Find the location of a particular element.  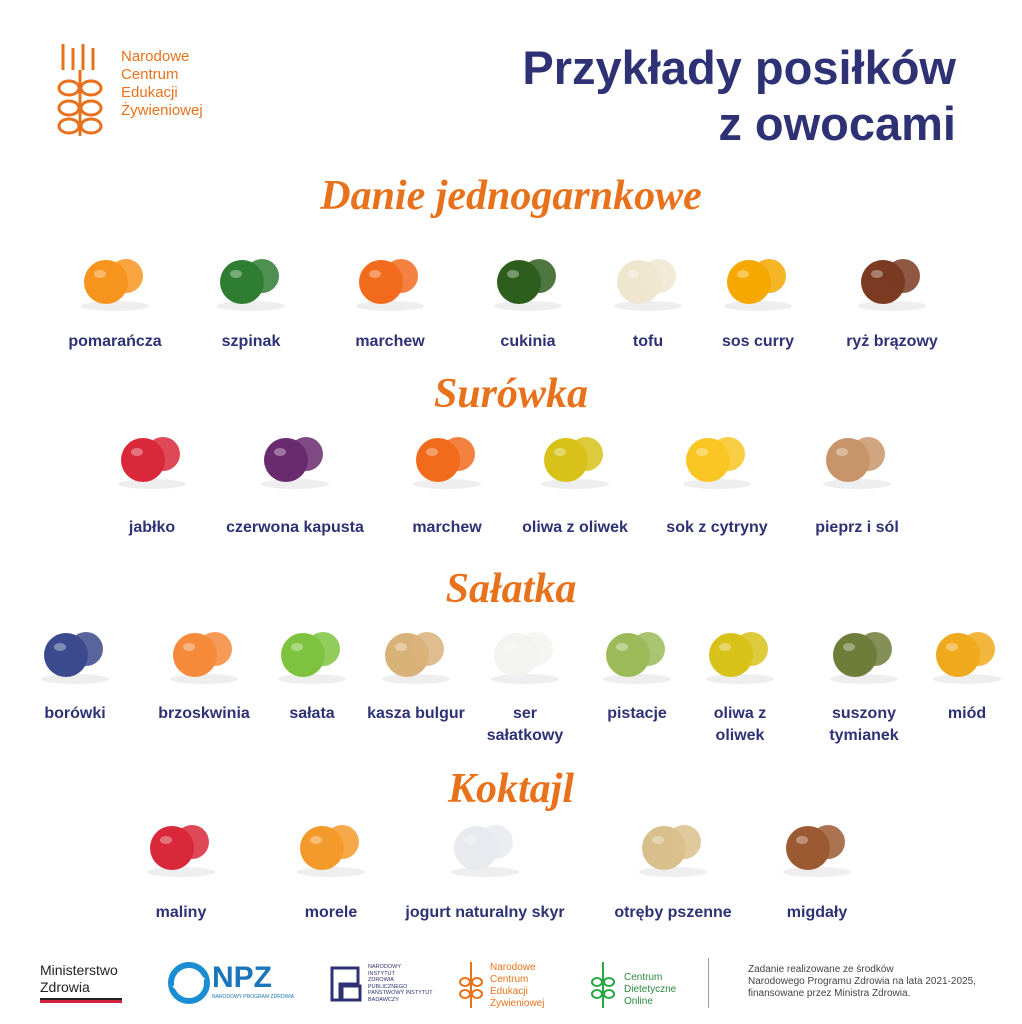

npz-full: NARODOWY PROGRAM ZDROWIA is located at coordinates (253, 997).